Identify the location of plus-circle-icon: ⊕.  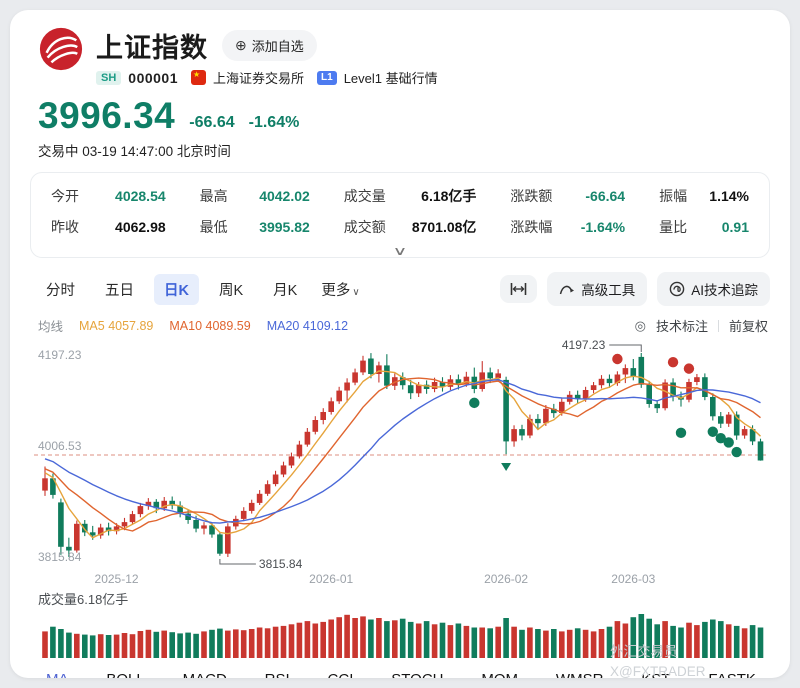
(241, 45).